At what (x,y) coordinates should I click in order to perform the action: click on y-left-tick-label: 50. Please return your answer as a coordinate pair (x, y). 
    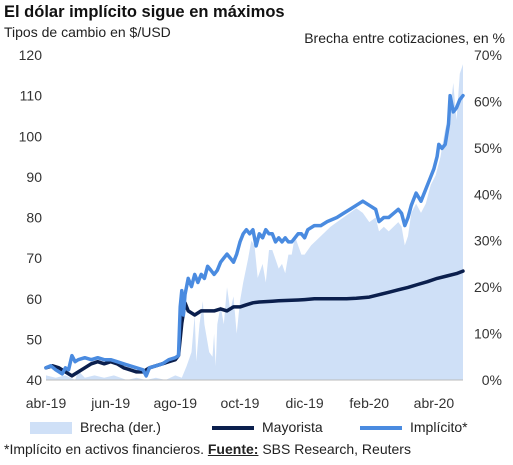
    Looking at the image, I should click on (34, 339).